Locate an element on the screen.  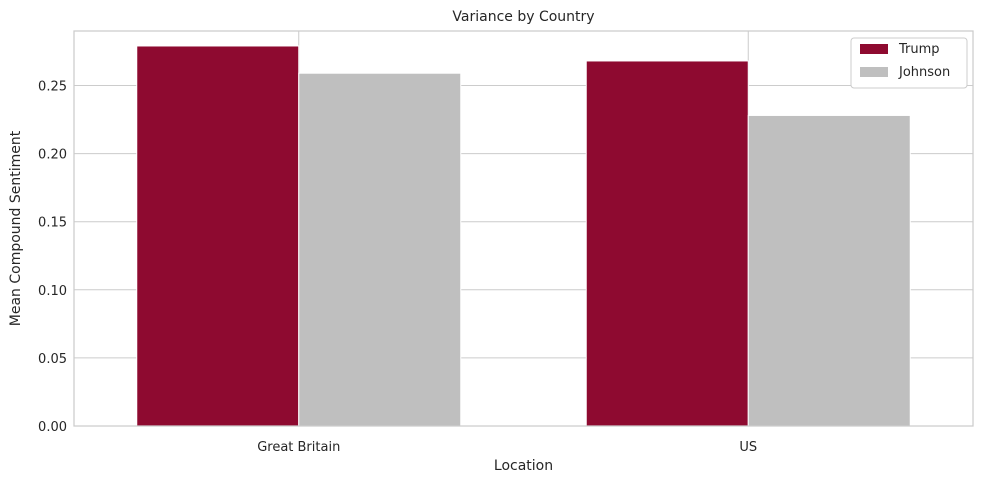
x-tick-labels: Great Britain US is located at coordinates (507, 447).